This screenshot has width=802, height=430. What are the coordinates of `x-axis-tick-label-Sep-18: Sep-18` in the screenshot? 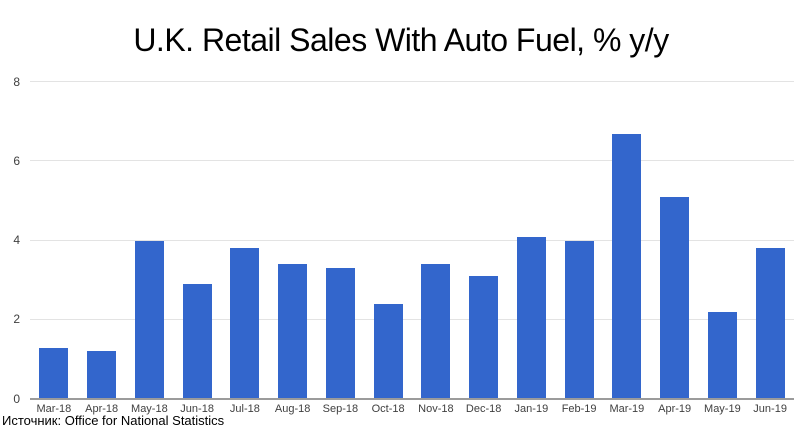 It's located at (340, 409).